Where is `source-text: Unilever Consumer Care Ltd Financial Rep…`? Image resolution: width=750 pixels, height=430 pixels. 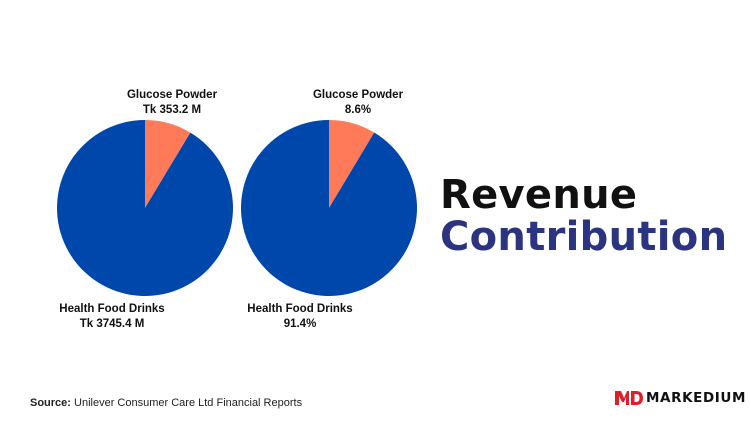 source-text: Unilever Consumer Care Ltd Financial Rep… is located at coordinates (188, 403).